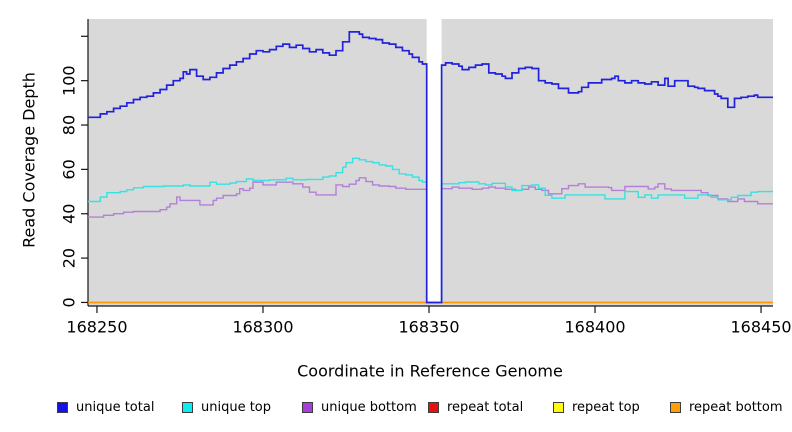 The image size is (792, 432). I want to click on svg-text: 168450, so click(761, 327).